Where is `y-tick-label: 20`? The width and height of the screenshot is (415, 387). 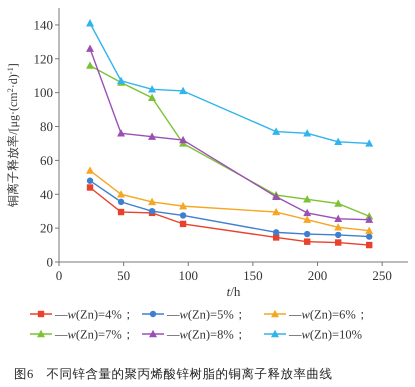
y-tick-label: 20 is located at coordinates (46, 228).